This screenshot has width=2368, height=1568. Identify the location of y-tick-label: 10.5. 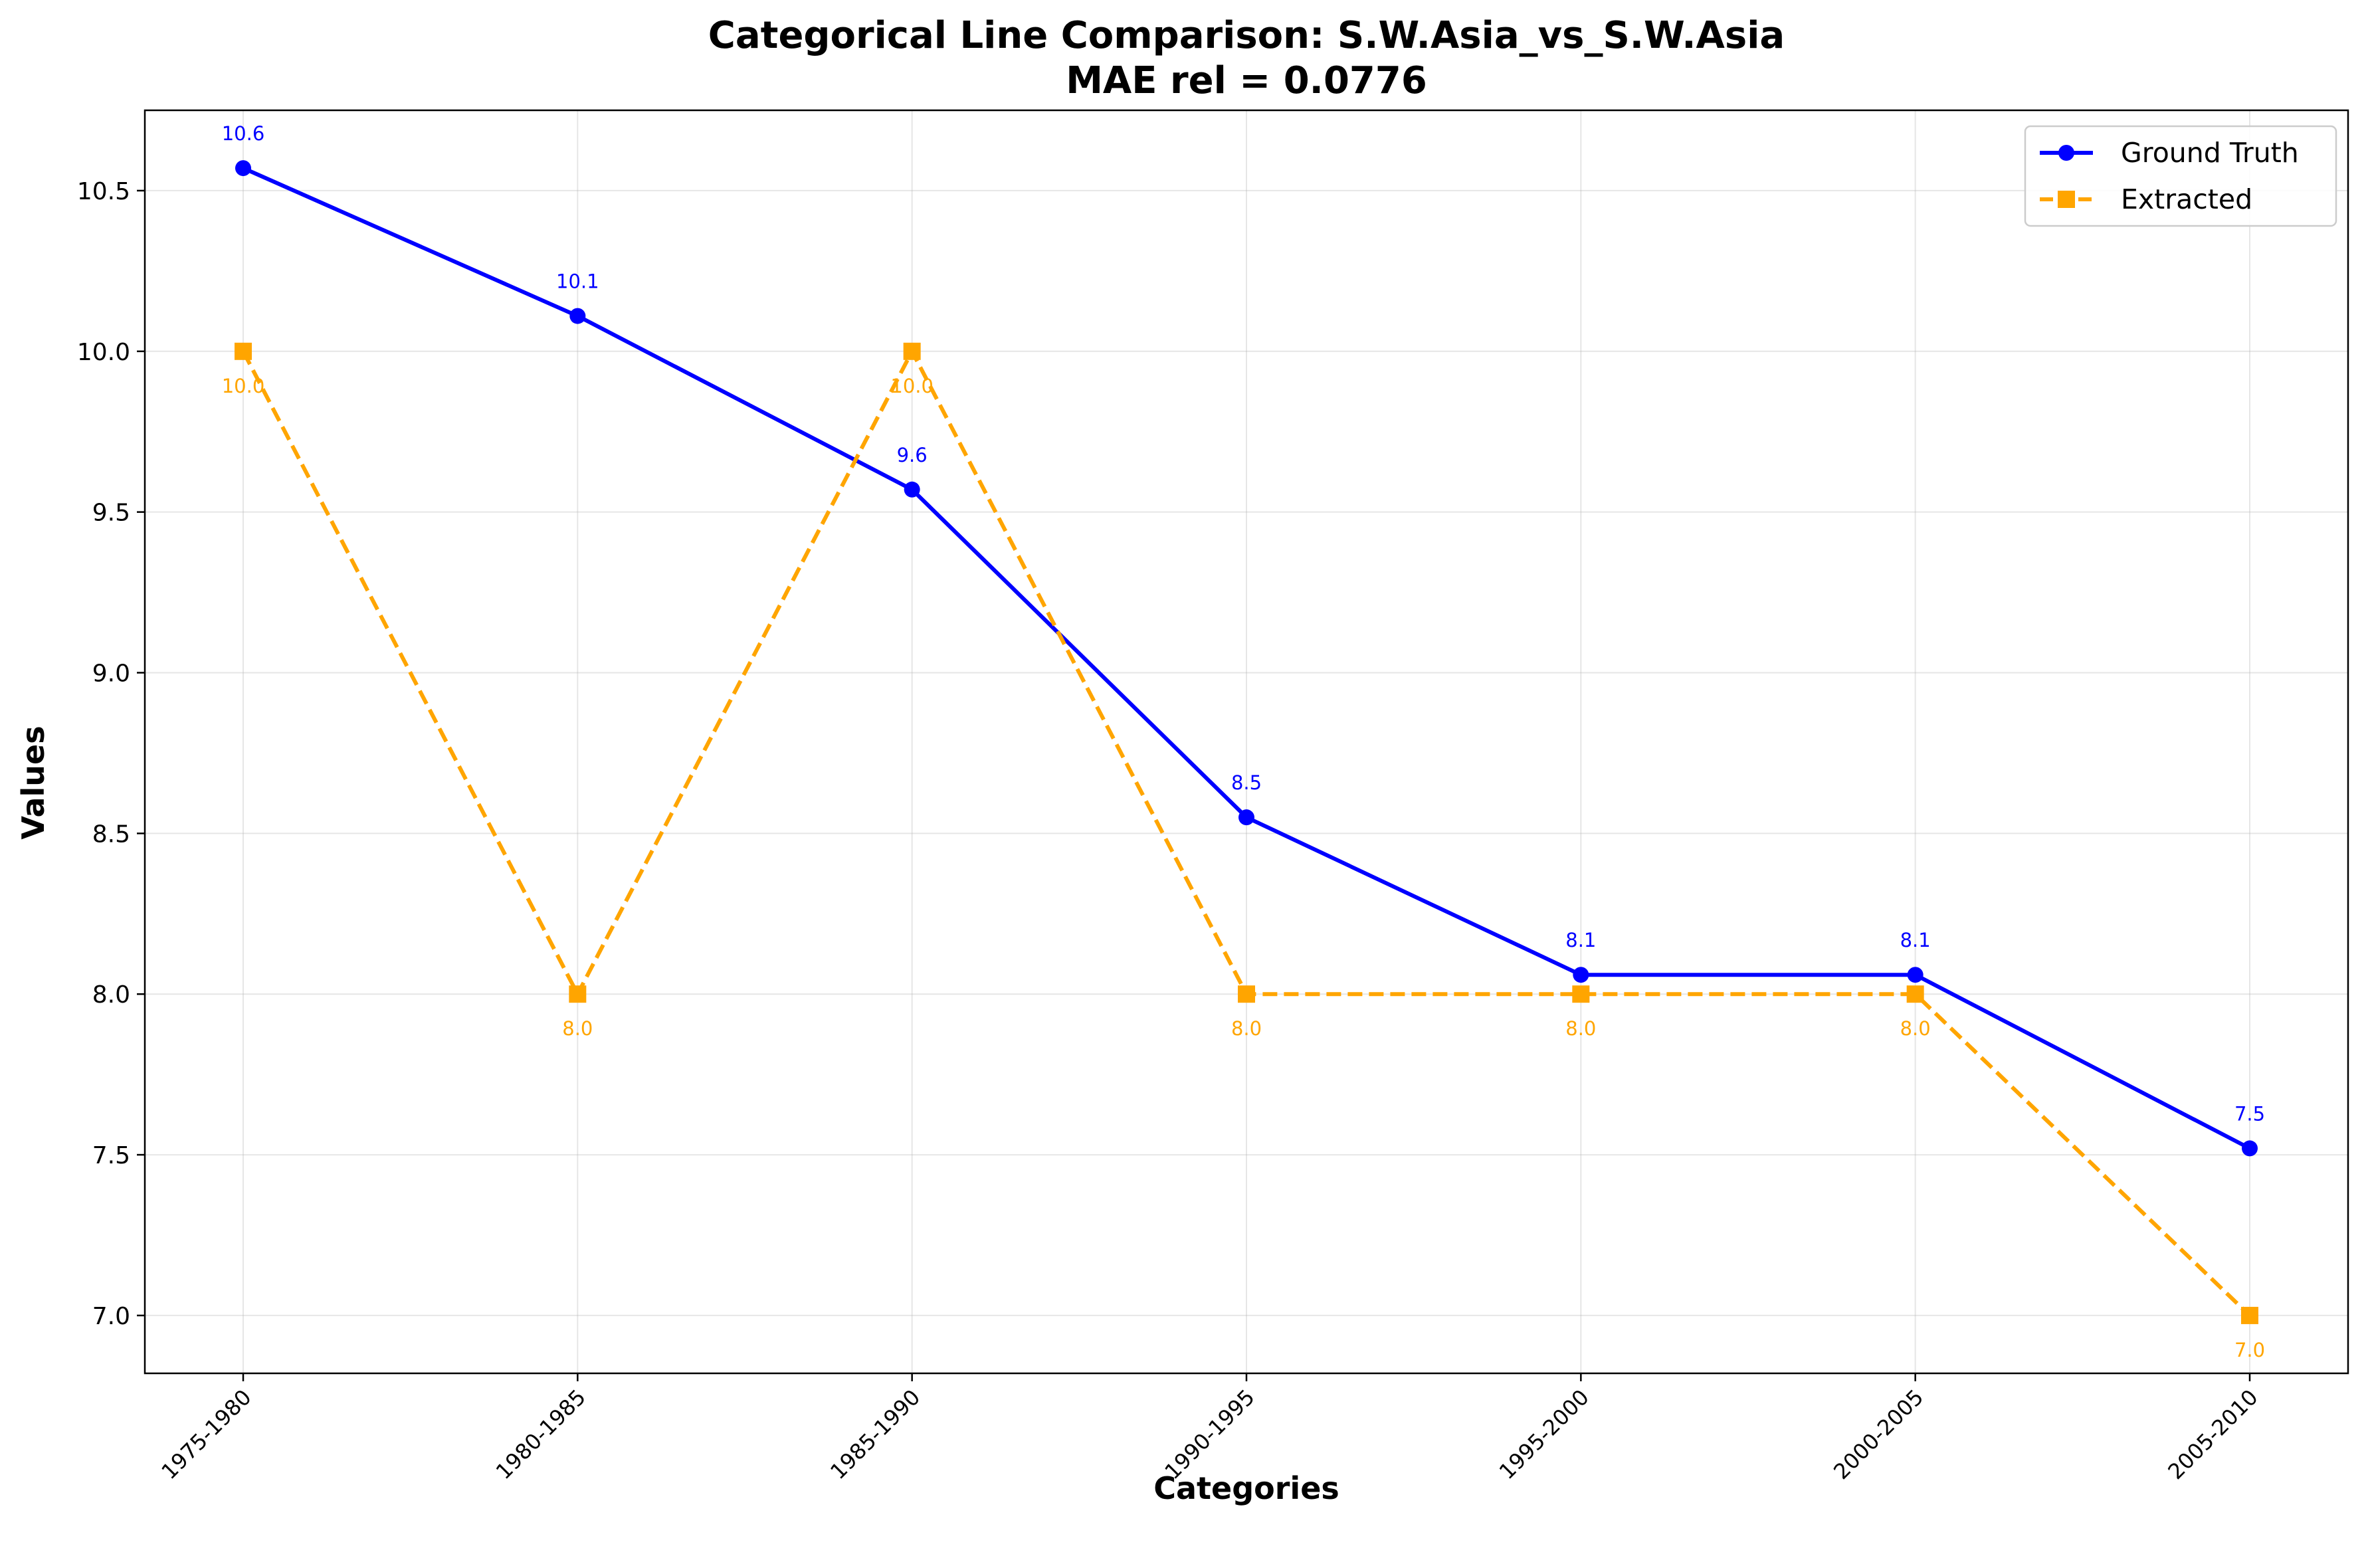
(103, 191).